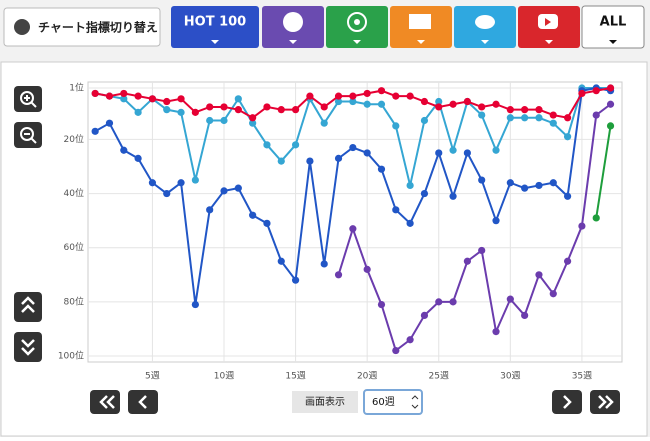 The height and width of the screenshot is (441, 650). Describe the element at coordinates (28, 135) in the screenshot. I see `zoom-out` at that location.